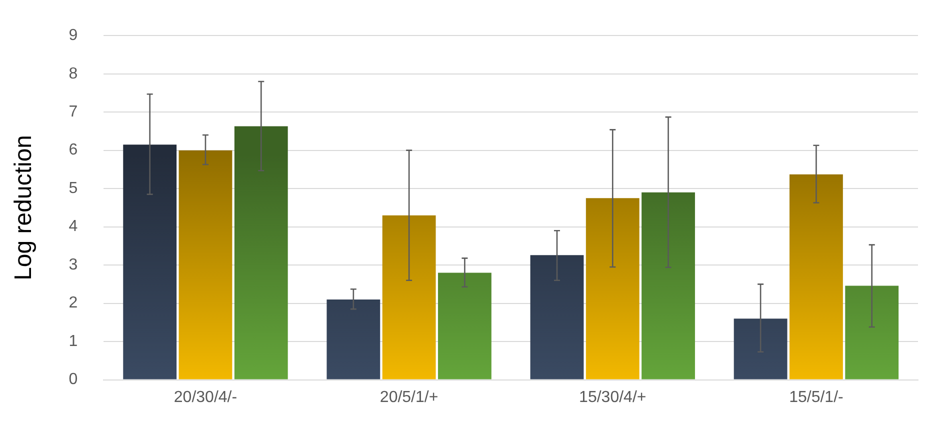 The height and width of the screenshot is (421, 928). What do you see at coordinates (612, 397) in the screenshot?
I see `x-tick-label: 15/30/4/+` at bounding box center [612, 397].